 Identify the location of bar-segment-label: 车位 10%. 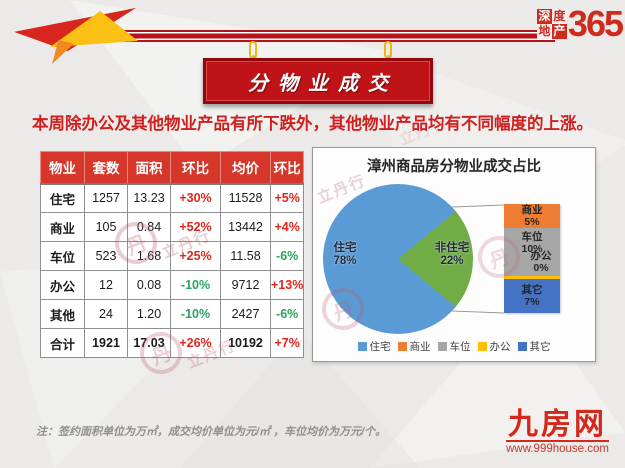
(532, 243).